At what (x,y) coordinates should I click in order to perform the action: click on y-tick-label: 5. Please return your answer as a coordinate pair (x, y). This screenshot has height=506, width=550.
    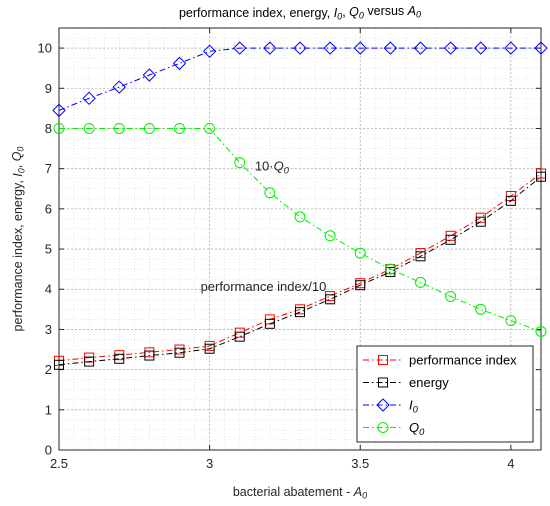
    Looking at the image, I should click on (48, 249).